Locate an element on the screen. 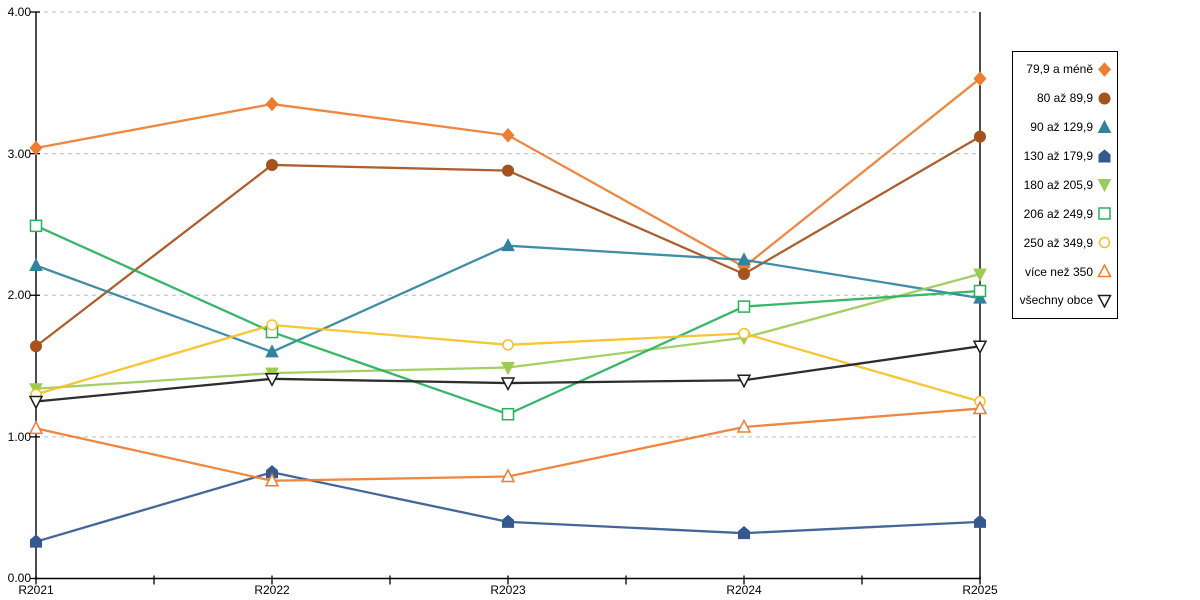 This screenshot has width=1200, height=600. legend-item: všechny obce is located at coordinates (1063, 300).